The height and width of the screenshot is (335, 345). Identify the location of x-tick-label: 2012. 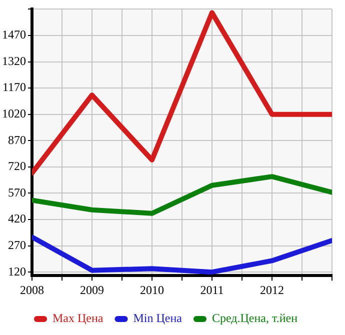
(272, 289).